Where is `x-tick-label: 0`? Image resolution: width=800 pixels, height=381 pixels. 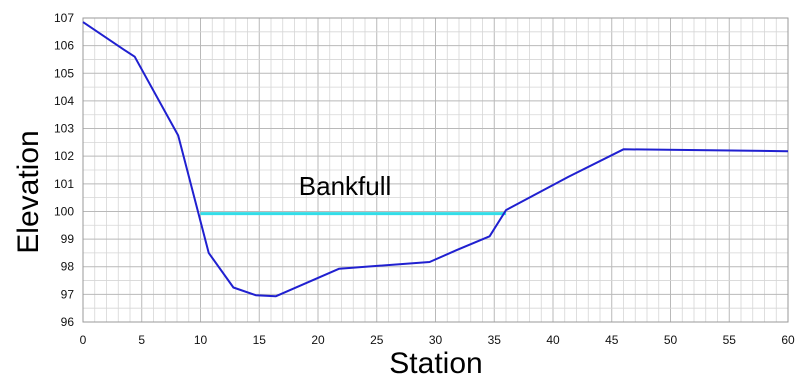
x-tick-label: 0 is located at coordinates (83, 340).